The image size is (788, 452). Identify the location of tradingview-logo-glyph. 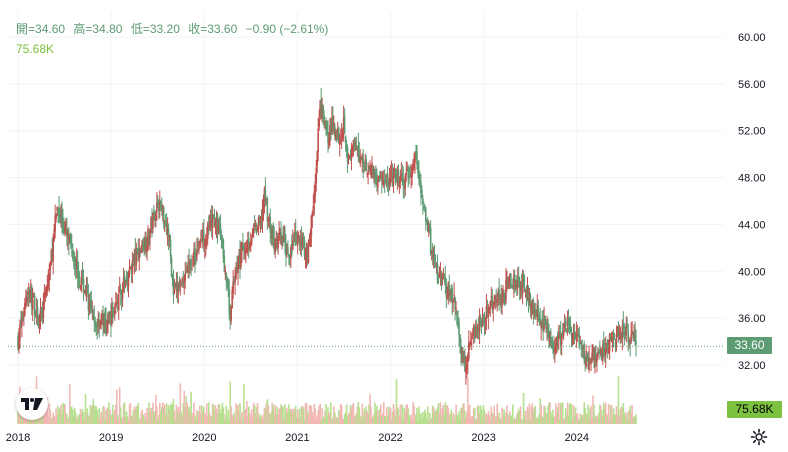
(32, 404).